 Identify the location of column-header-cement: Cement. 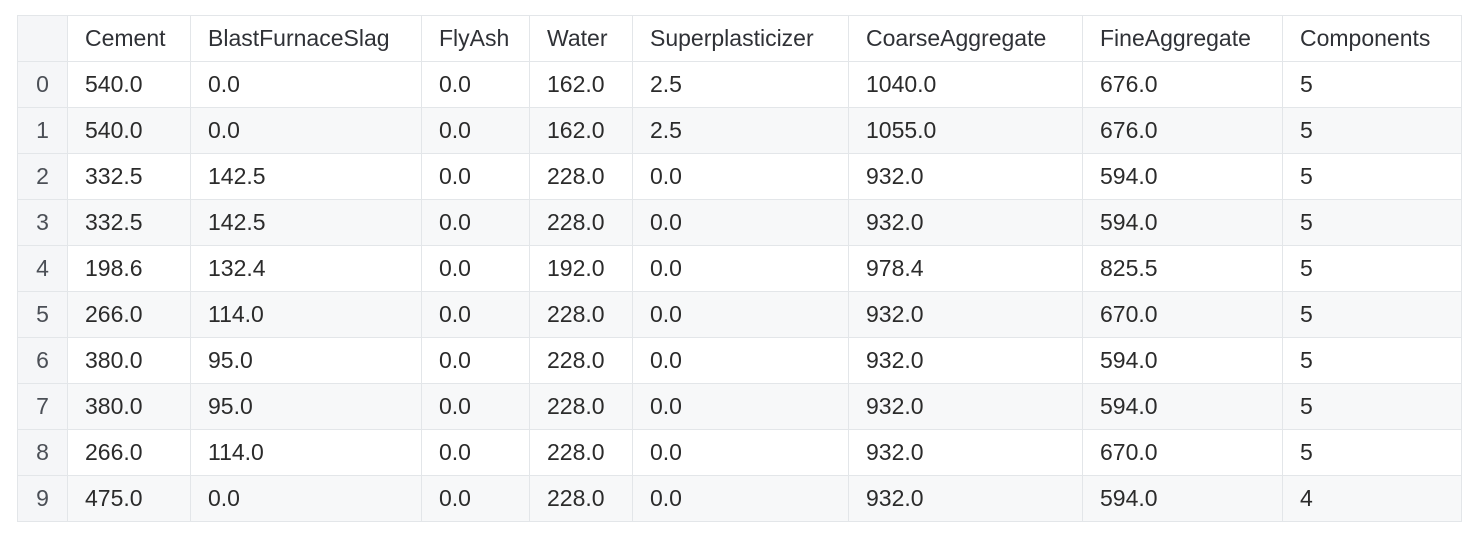
(129, 38).